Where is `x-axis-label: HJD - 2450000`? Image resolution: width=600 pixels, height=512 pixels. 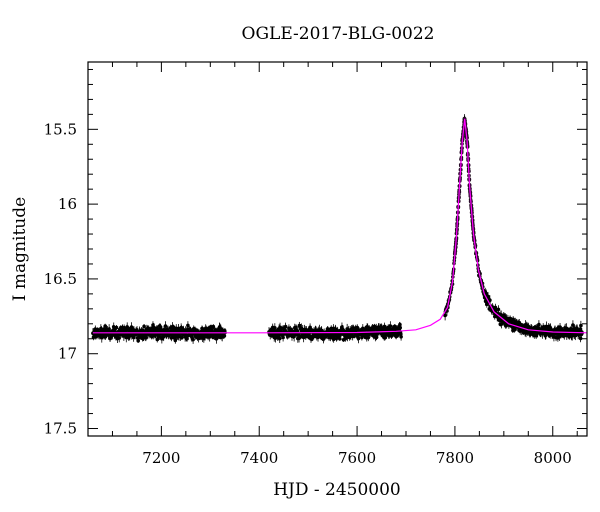 x-axis-label: HJD - 2450000 is located at coordinates (337, 490).